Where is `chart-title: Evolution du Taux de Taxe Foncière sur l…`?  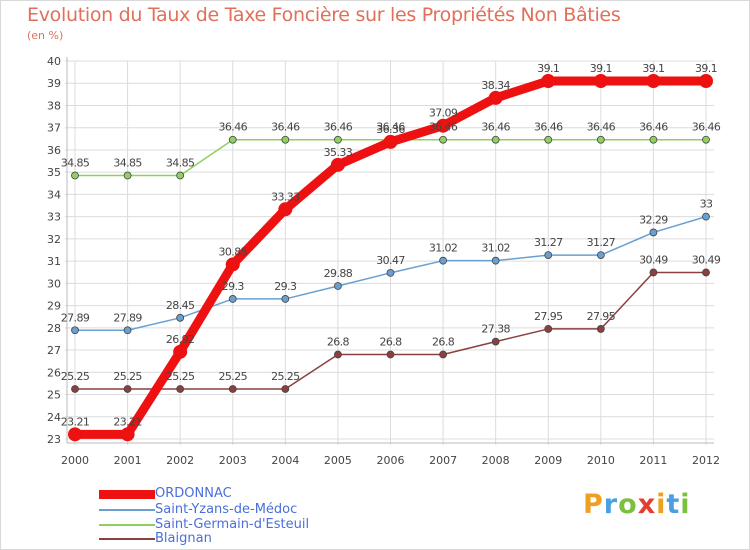 chart-title: Evolution du Taux de Taxe Foncière sur l… is located at coordinates (324, 15).